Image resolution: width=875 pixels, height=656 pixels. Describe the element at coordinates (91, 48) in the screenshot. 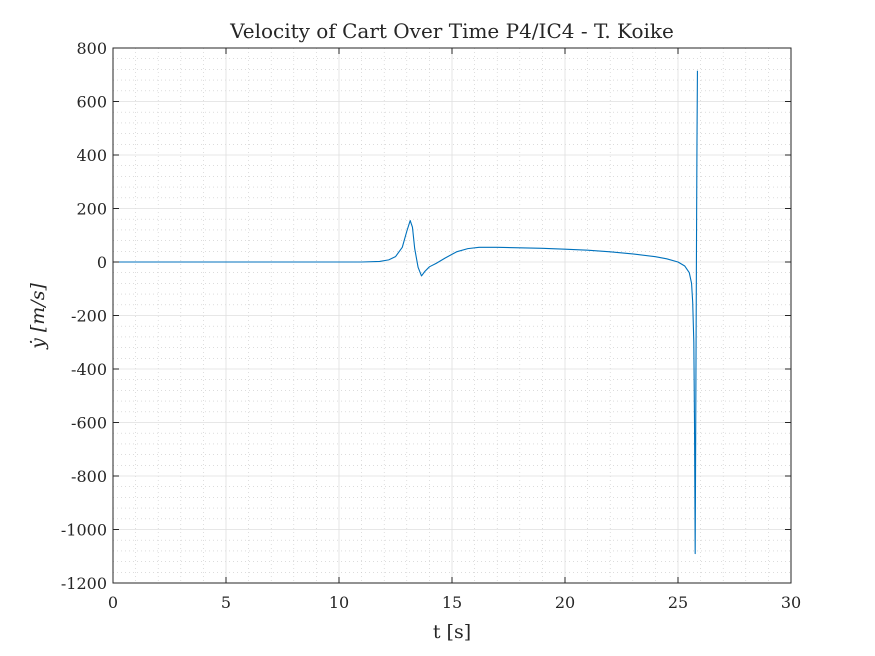

I see `y-tick-label: 800` at that location.